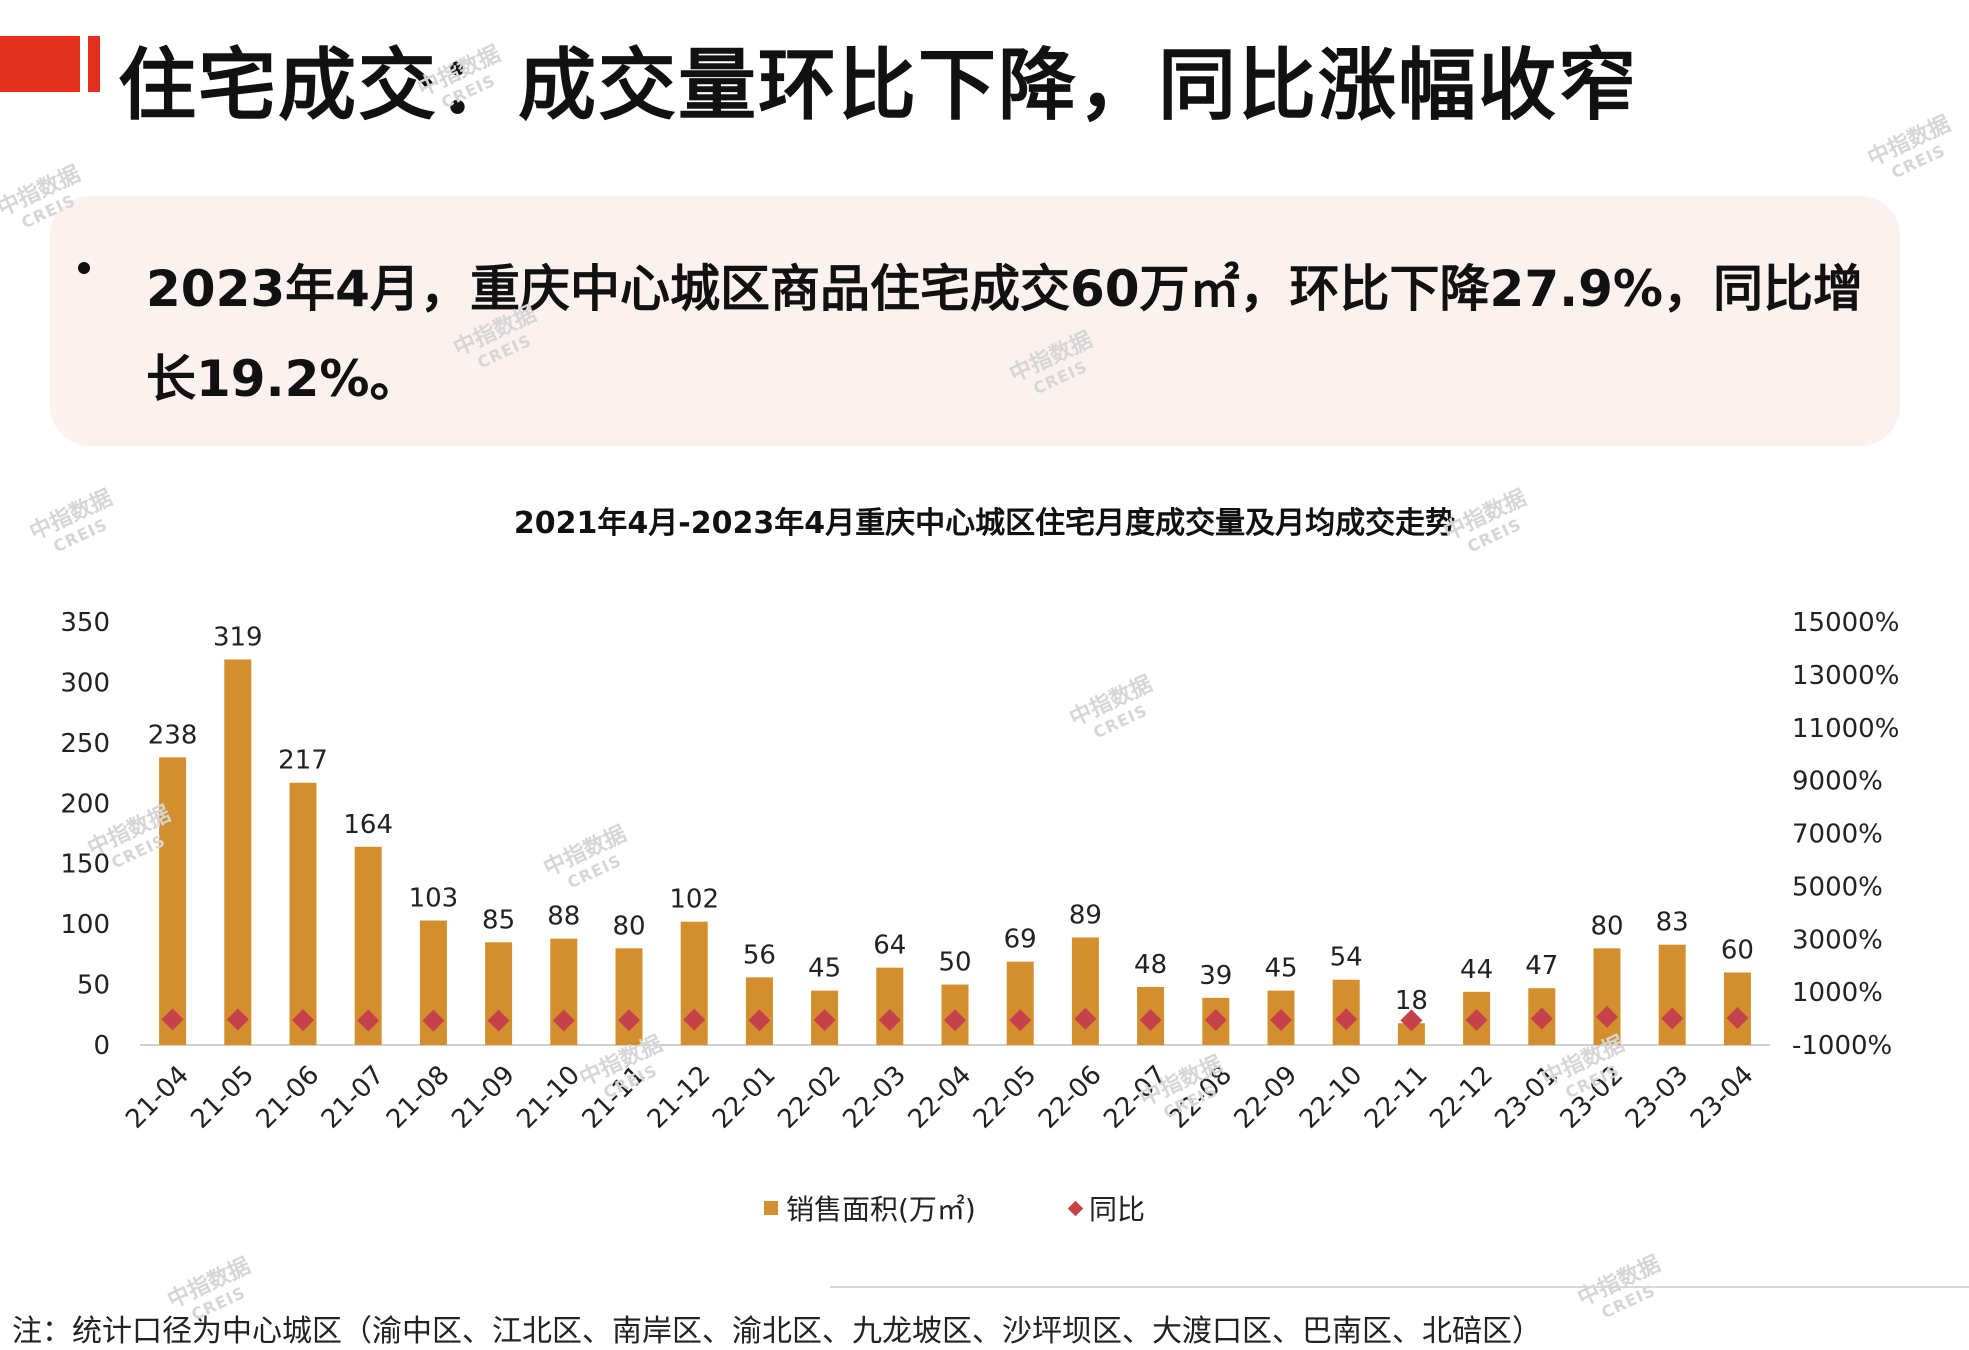 The height and width of the screenshot is (1350, 1969). Describe the element at coordinates (1526, 1097) in the screenshot. I see `x-tick-label: 23-01` at that location.